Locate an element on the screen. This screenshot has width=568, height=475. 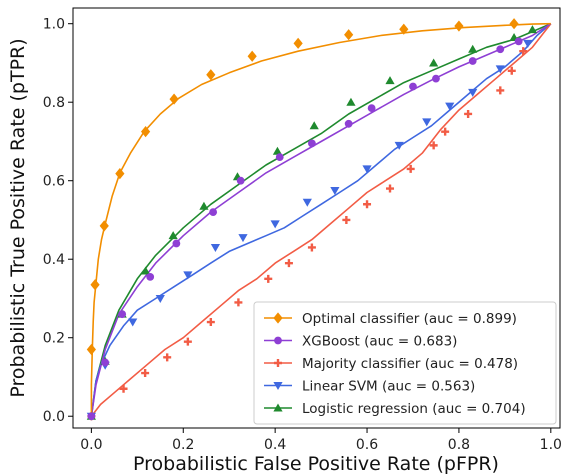
legend-box is located at coordinates (405, 363).